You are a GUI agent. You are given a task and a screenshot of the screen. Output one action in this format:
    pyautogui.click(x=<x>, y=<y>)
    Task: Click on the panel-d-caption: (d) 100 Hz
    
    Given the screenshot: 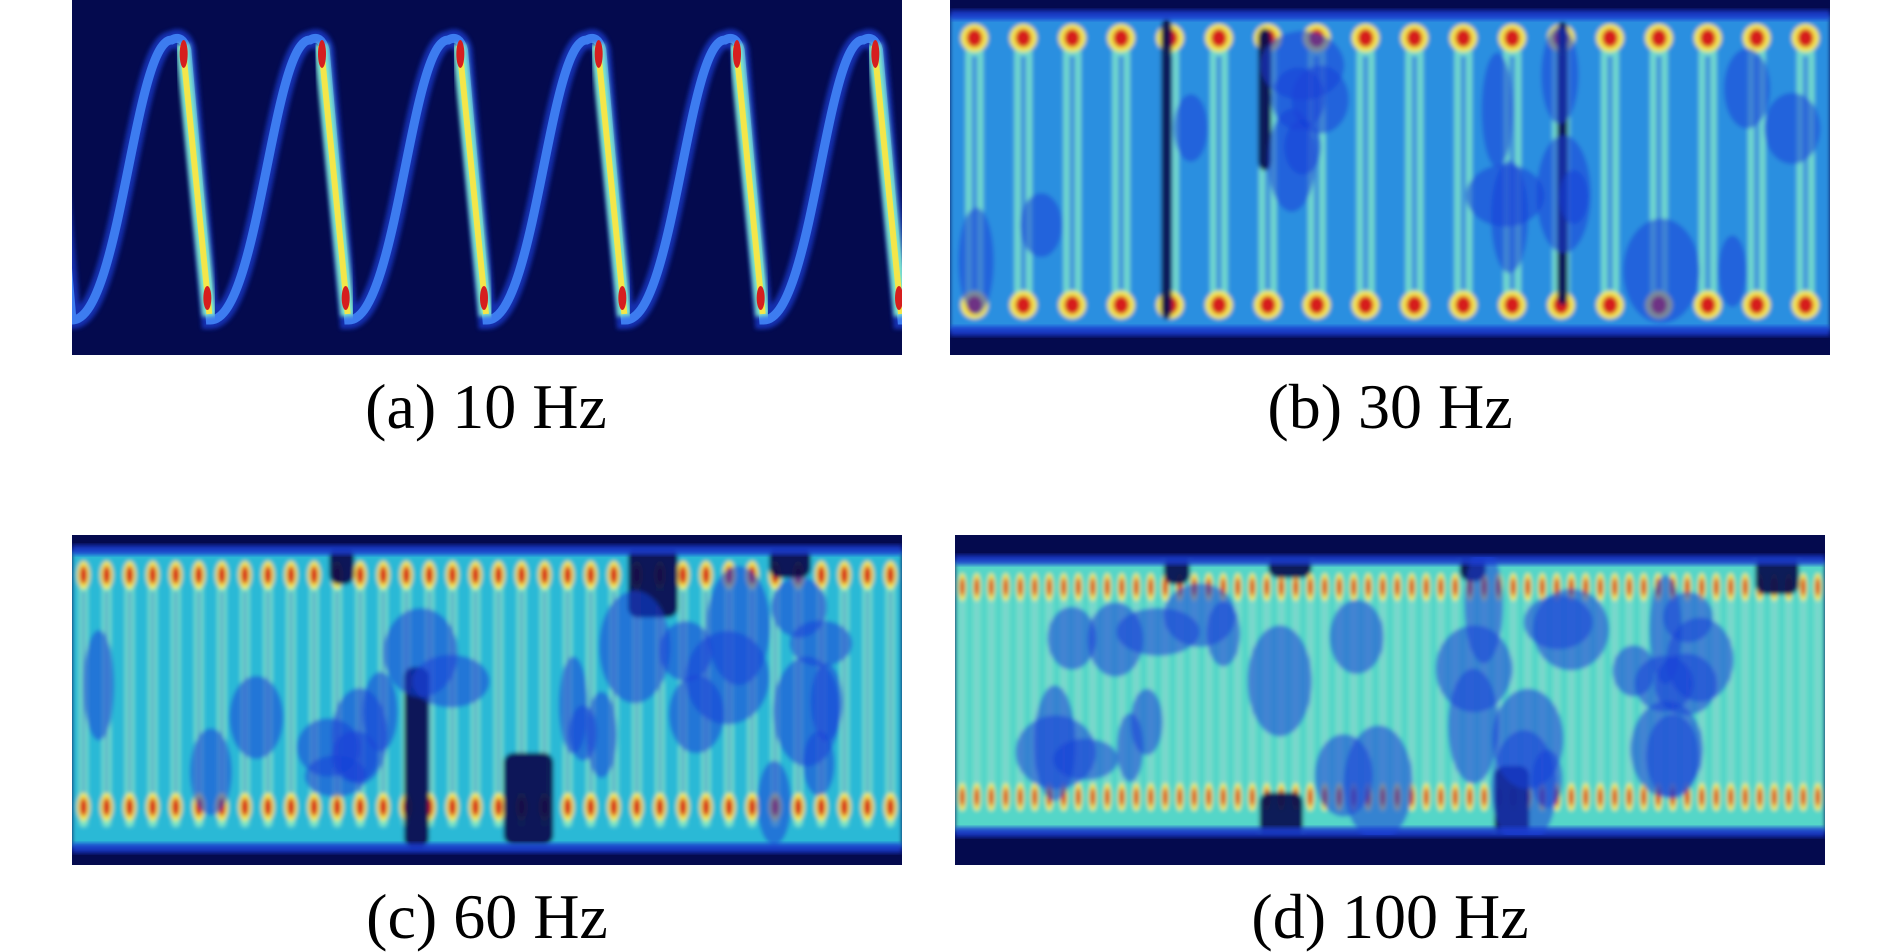 What is the action you would take?
    pyautogui.click(x=1390, y=916)
    